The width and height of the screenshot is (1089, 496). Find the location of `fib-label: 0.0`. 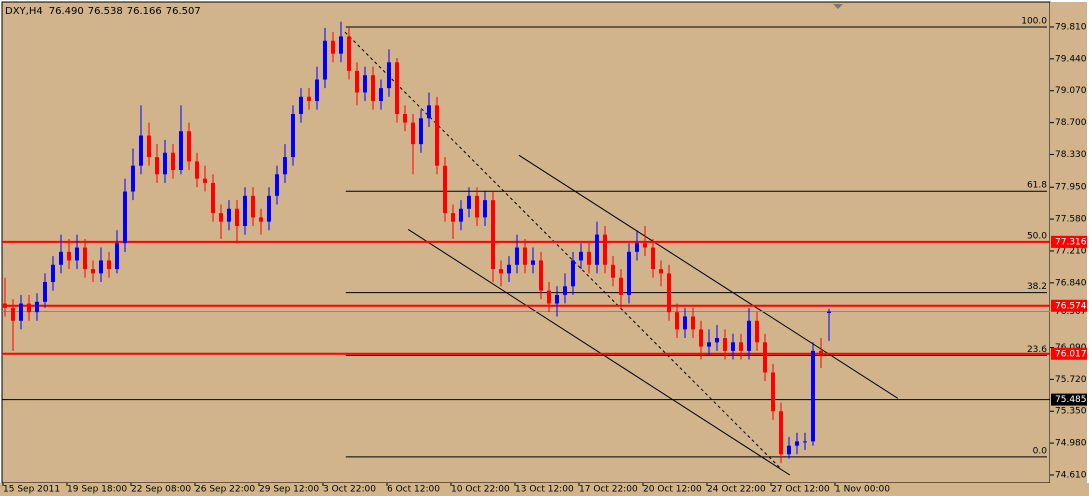

fib-label: 0.0 is located at coordinates (1040, 451).